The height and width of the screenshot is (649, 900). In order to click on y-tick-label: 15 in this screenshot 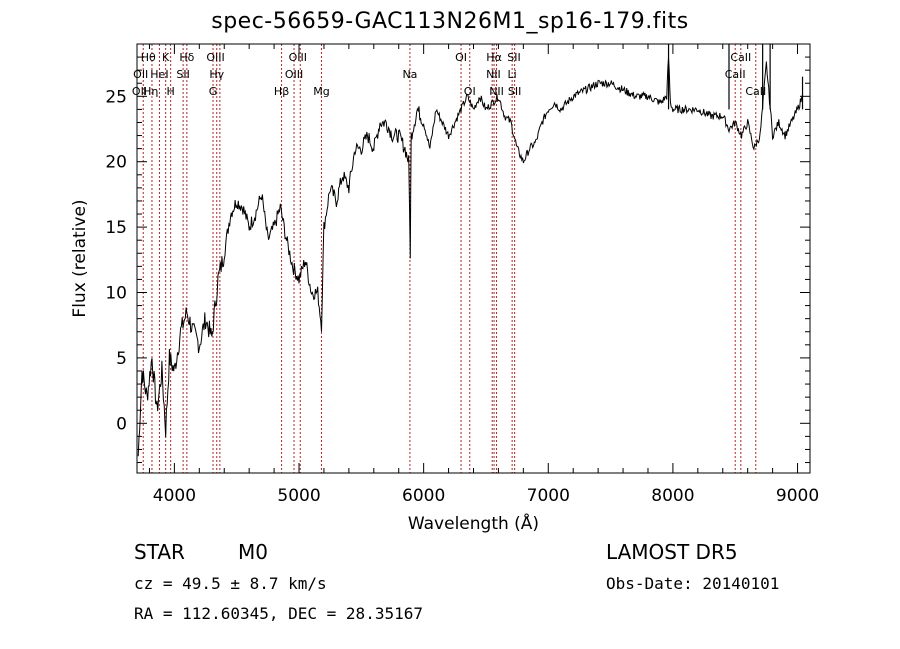, I will do `click(116, 228)`.